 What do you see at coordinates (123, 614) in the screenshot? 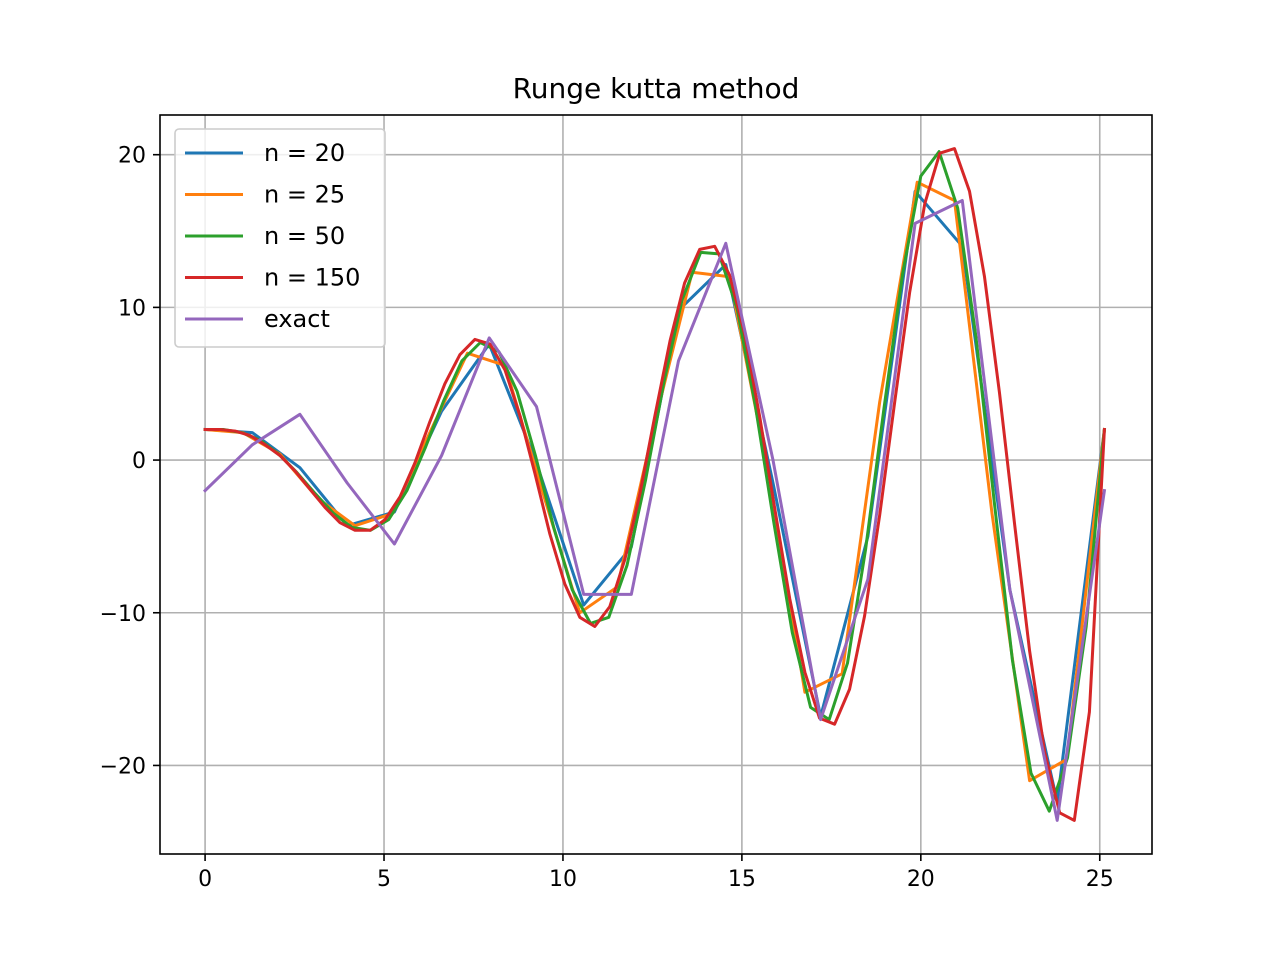
I see `y-tick-label: −10` at bounding box center [123, 614].